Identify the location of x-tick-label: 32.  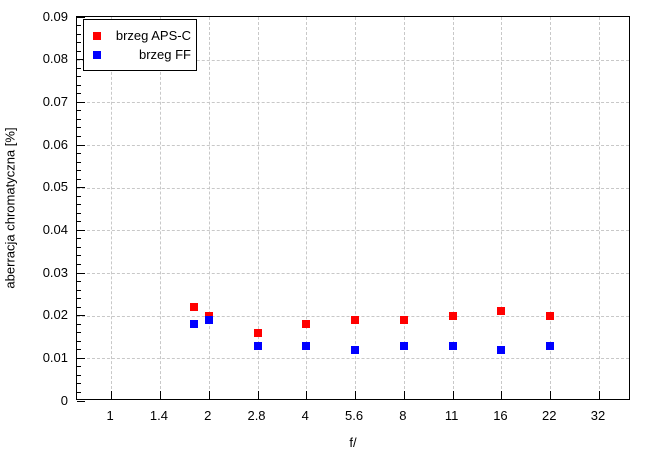
(598, 415).